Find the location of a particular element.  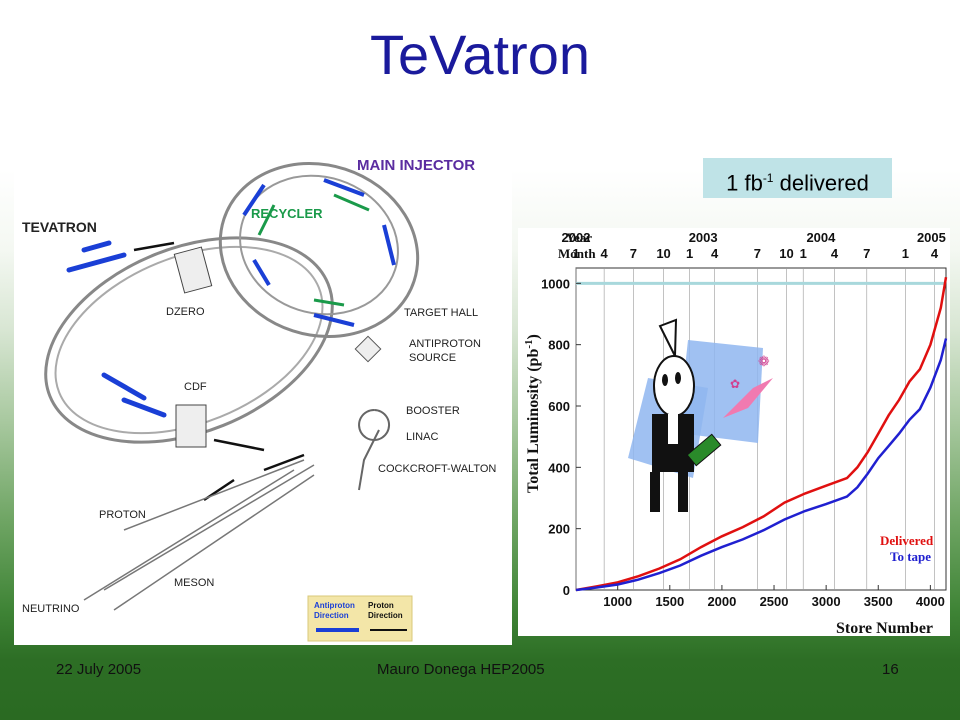

direction-legend: Antiproton Direction Proton Direction is located at coordinates (360, 618).